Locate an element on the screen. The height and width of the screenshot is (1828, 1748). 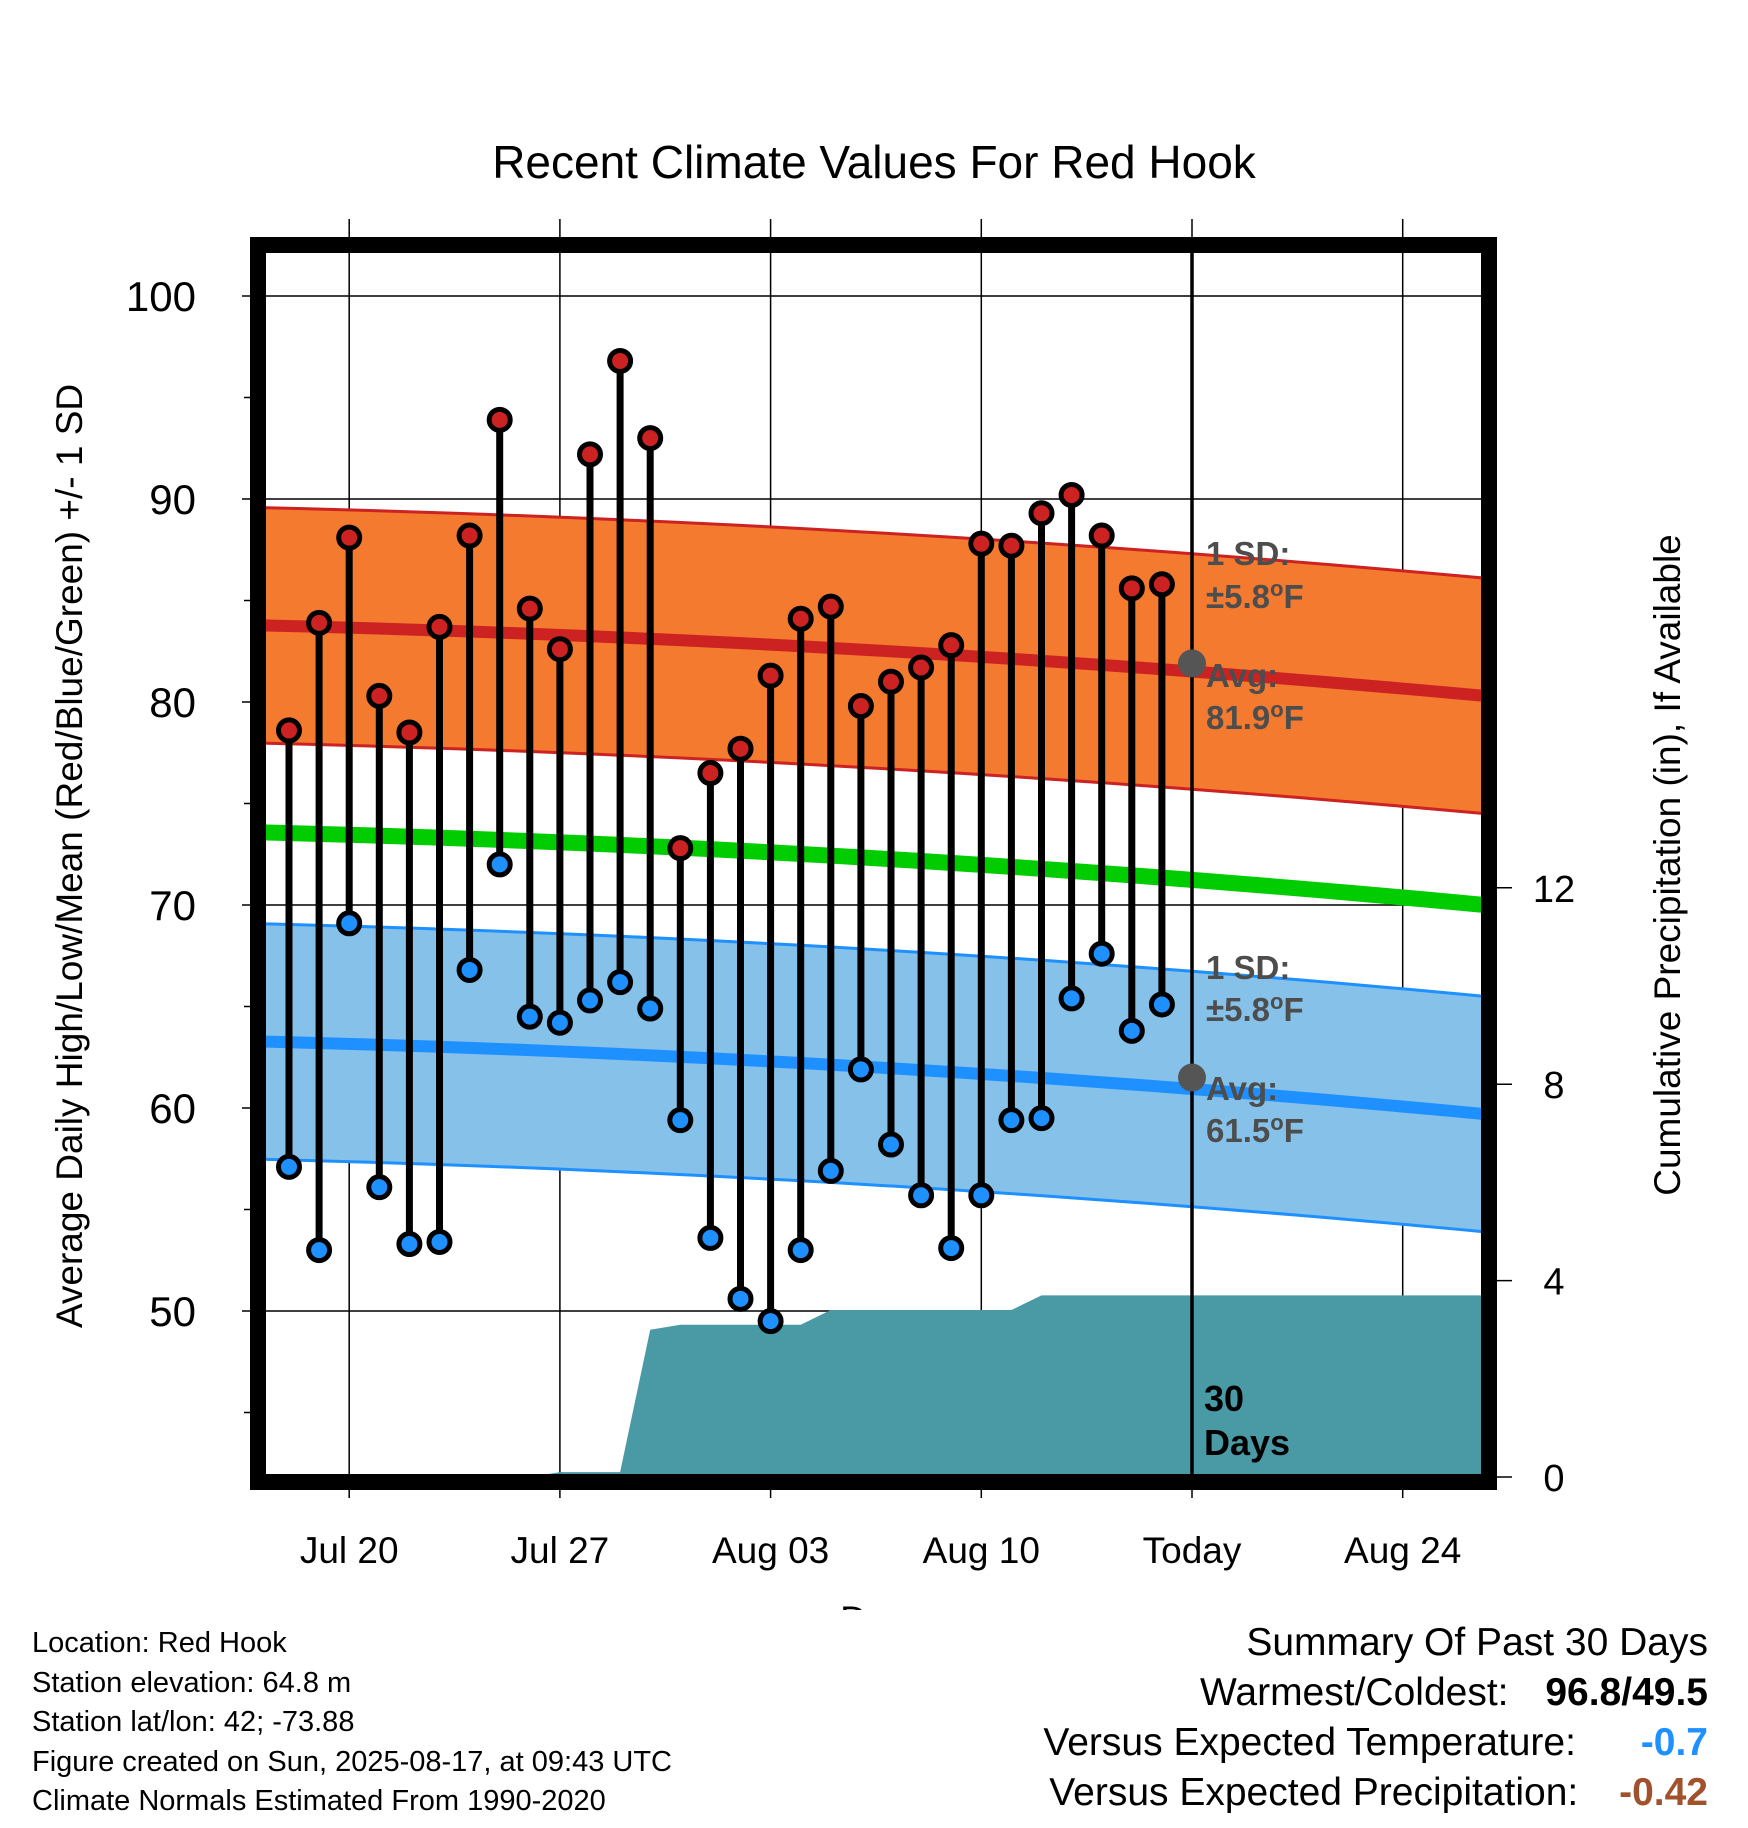
latlon-text: Station lat/lon: 42; -73.88 is located at coordinates (193, 1722).